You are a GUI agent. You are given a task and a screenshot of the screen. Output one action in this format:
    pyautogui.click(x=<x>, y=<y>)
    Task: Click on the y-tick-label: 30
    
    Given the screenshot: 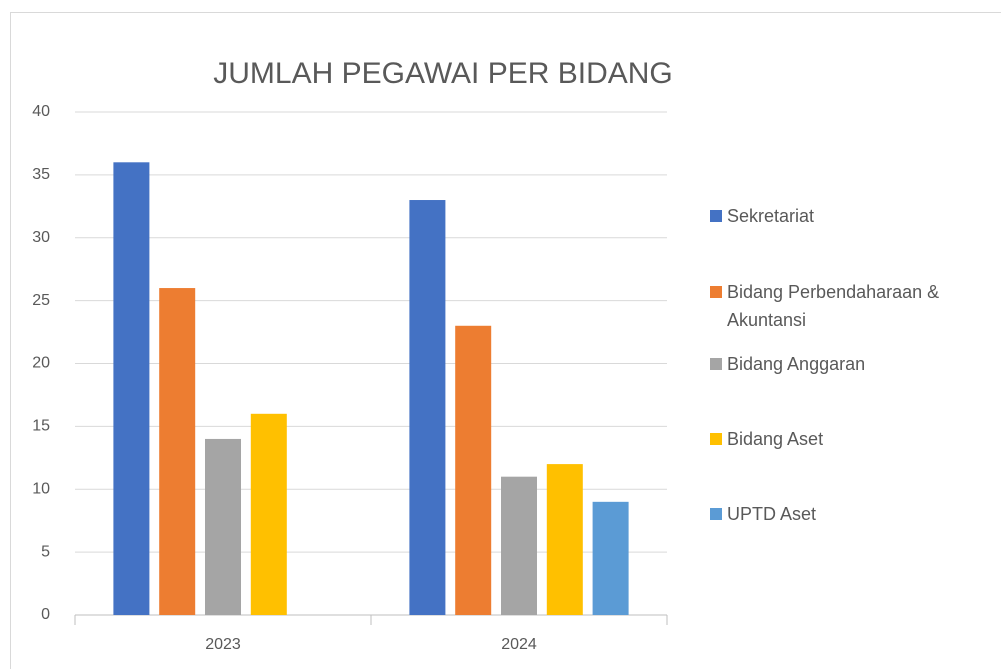 What is the action you would take?
    pyautogui.click(x=41, y=237)
    